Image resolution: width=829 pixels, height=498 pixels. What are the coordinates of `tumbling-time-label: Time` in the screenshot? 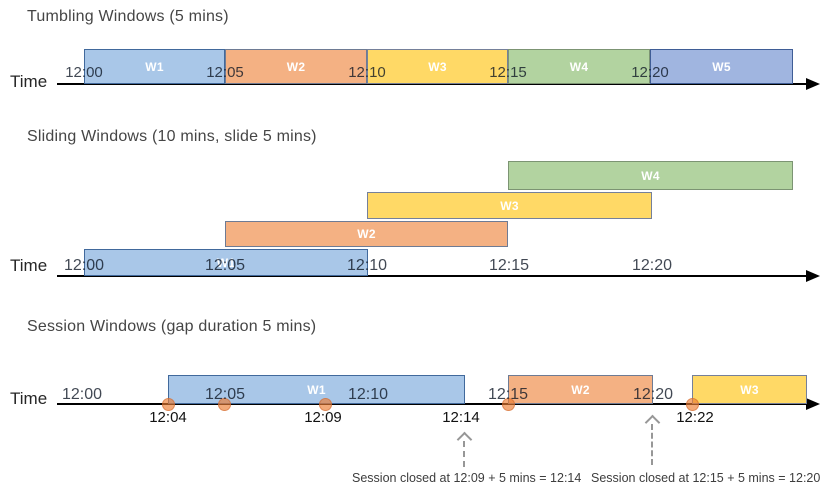 It's located at (29, 81).